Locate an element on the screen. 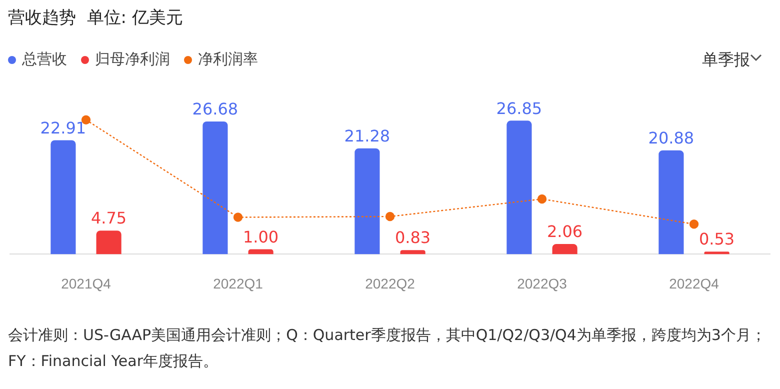 The image size is (780, 389). text: 会计准则：US-GAAP美国通用会计准则；Q：Quarter季度报告，其中Q1/Q2/Q3/Q4为单季报，跨度均为3个月；FY：Financial Year年度报告。 is located at coordinates (387, 348).